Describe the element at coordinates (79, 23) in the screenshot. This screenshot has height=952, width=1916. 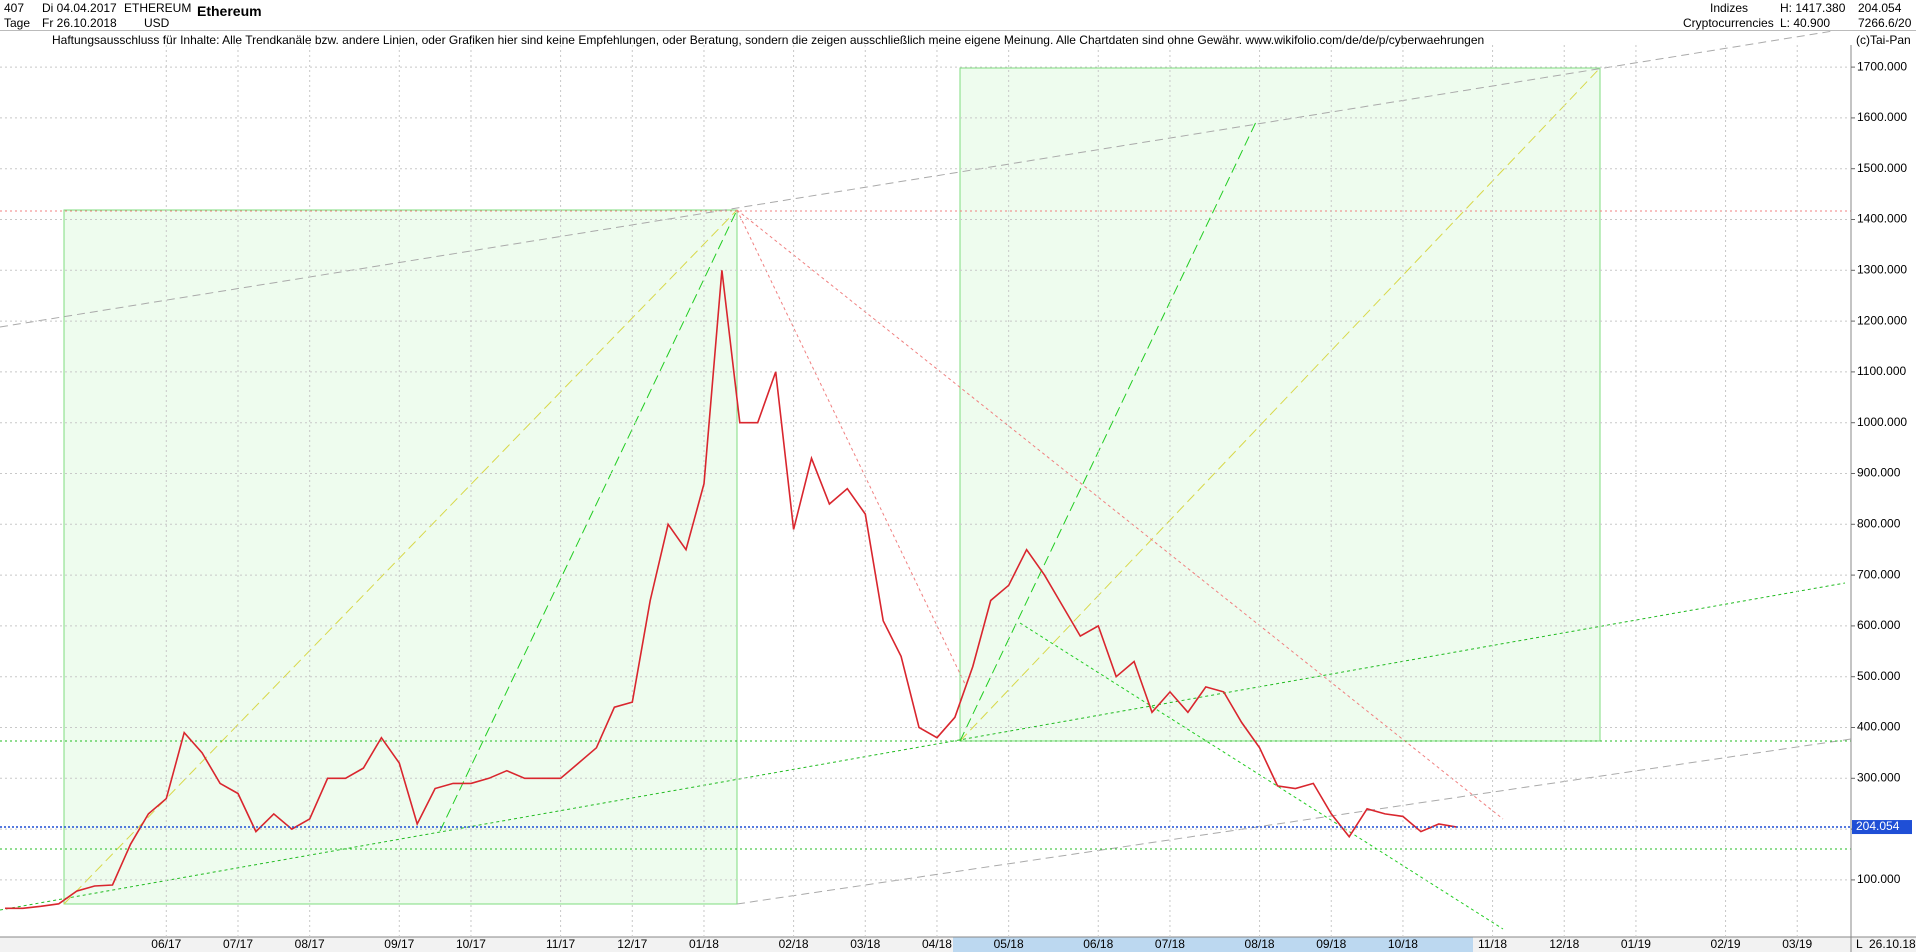
I see `to-date: Fr 26.10.2018` at that location.